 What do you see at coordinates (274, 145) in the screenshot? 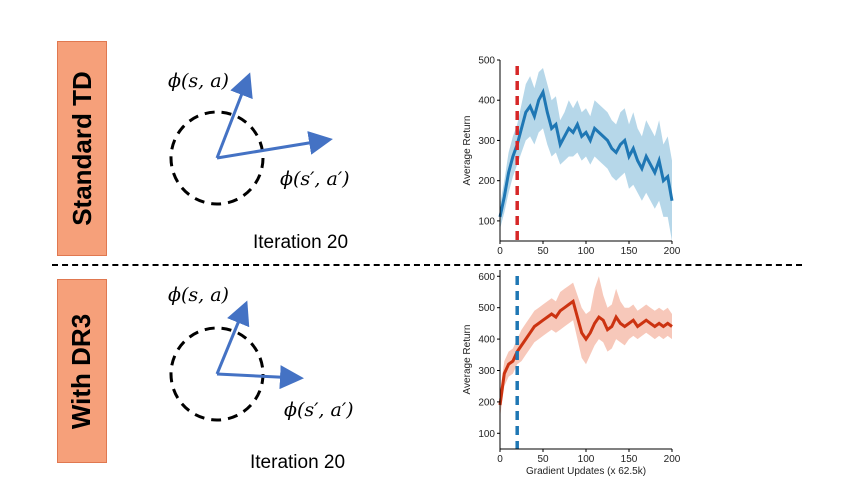
I see `vector-phi-next-top` at bounding box center [274, 145].